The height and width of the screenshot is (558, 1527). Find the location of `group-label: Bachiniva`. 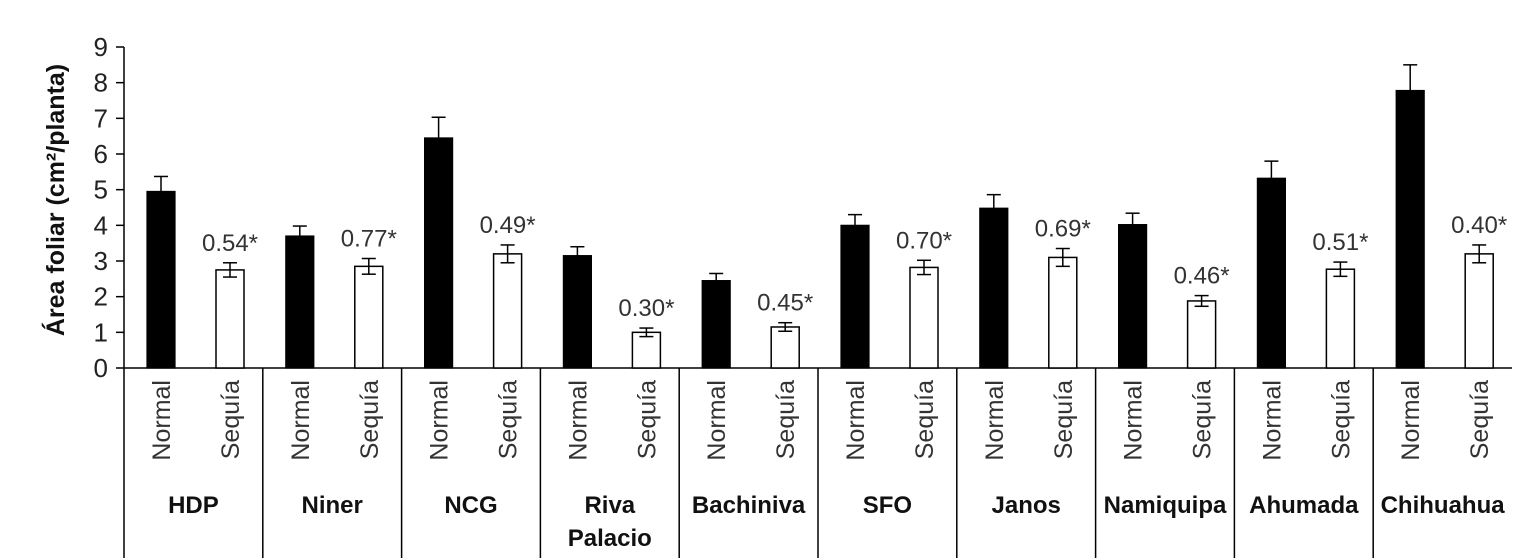

group-label: Bachiniva is located at coordinates (749, 505).